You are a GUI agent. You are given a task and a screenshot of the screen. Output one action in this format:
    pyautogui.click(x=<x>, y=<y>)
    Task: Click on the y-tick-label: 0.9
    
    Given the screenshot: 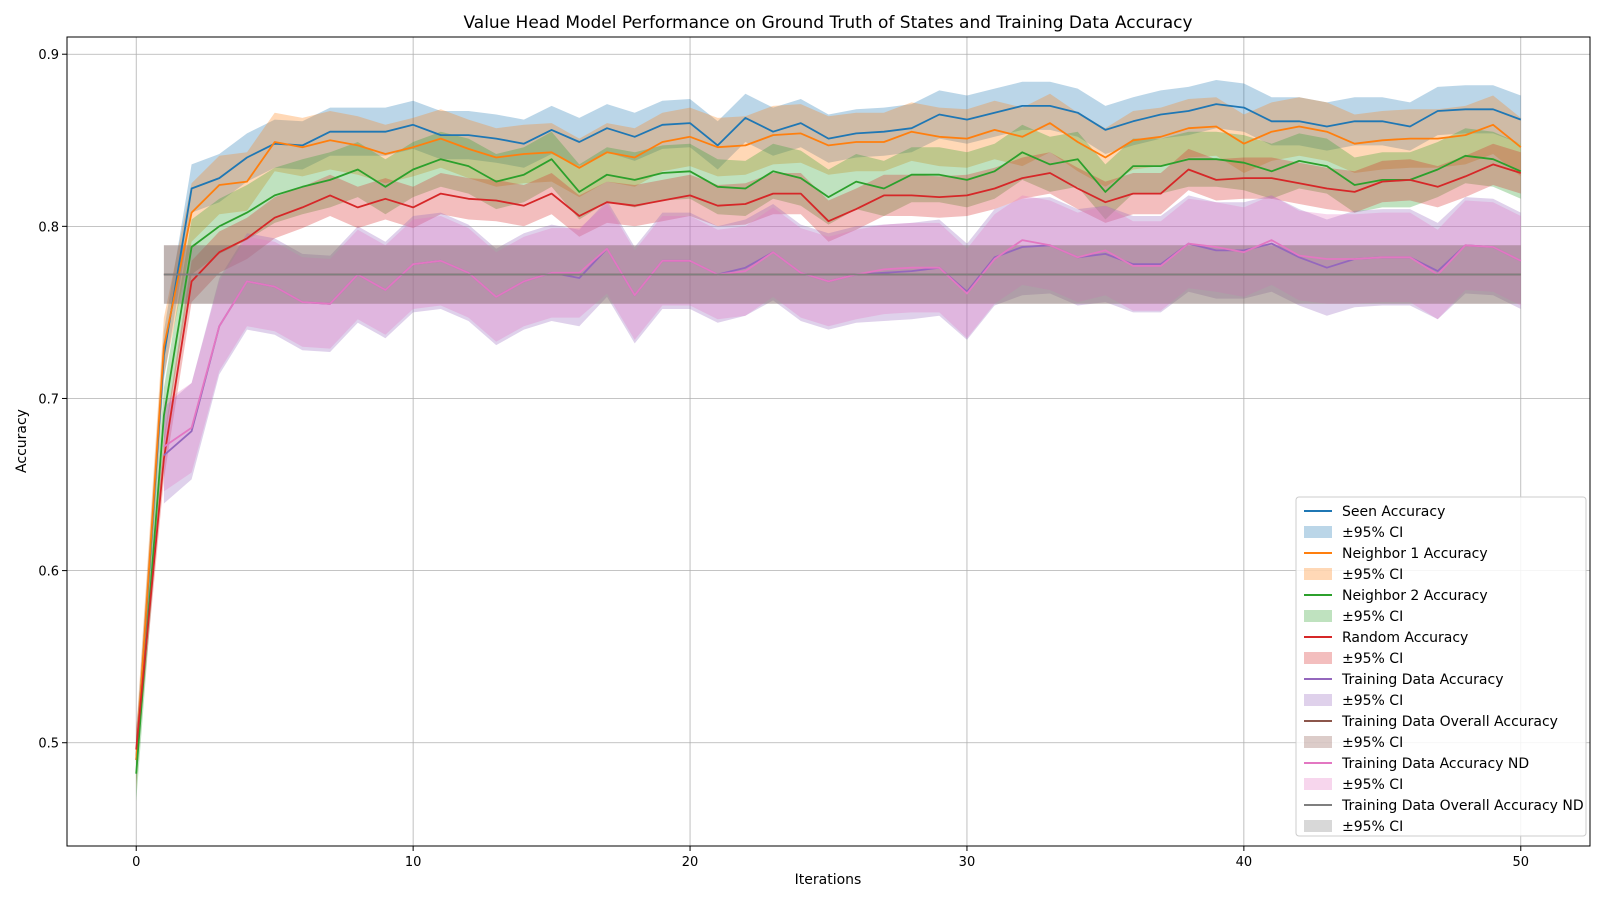 What is the action you would take?
    pyautogui.click(x=48, y=55)
    